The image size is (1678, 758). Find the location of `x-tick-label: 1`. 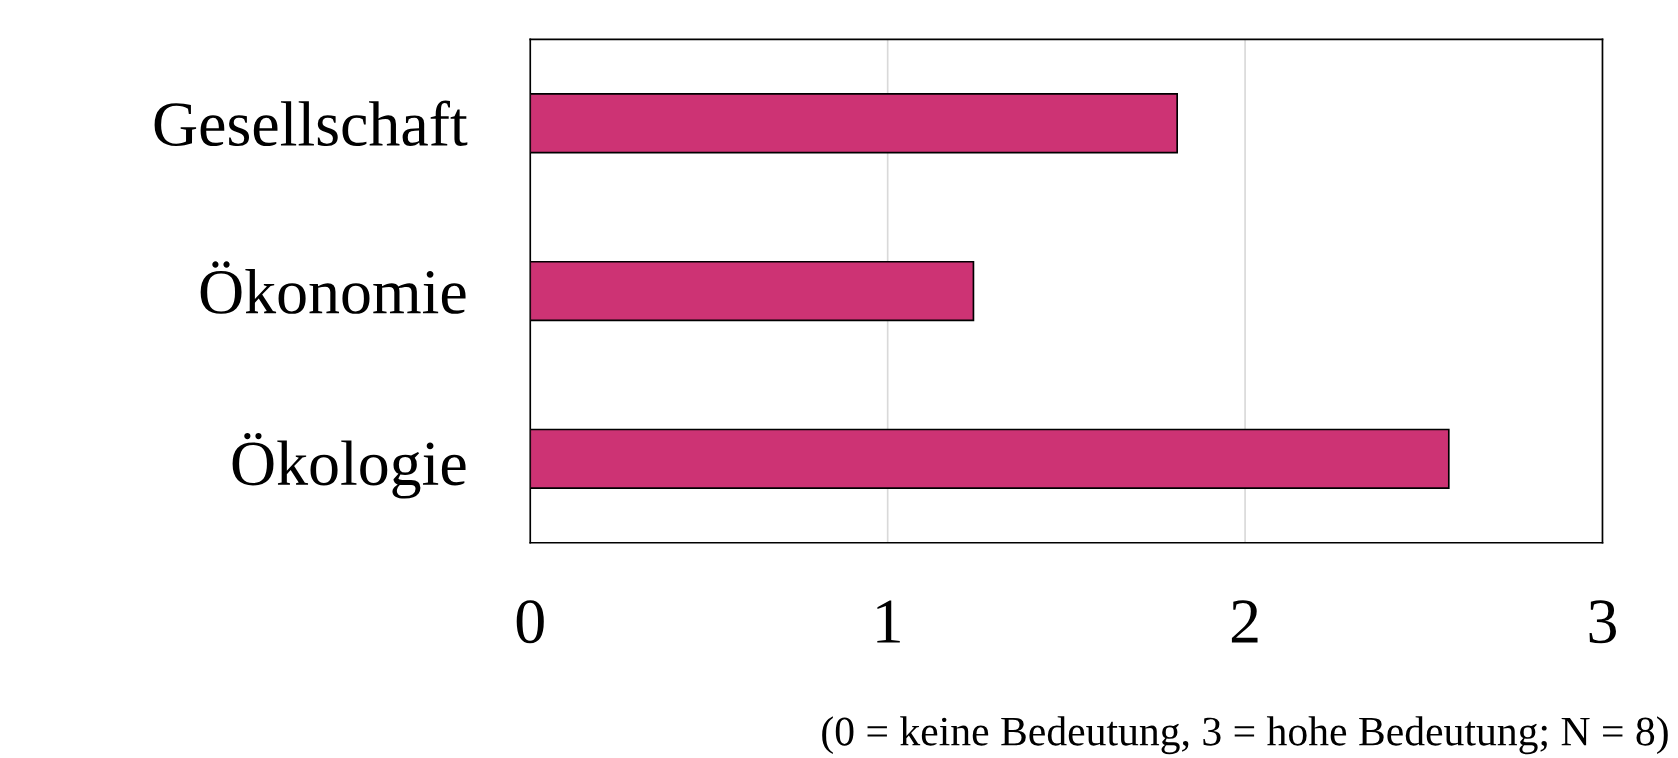

x-tick-label: 1 is located at coordinates (888, 621).